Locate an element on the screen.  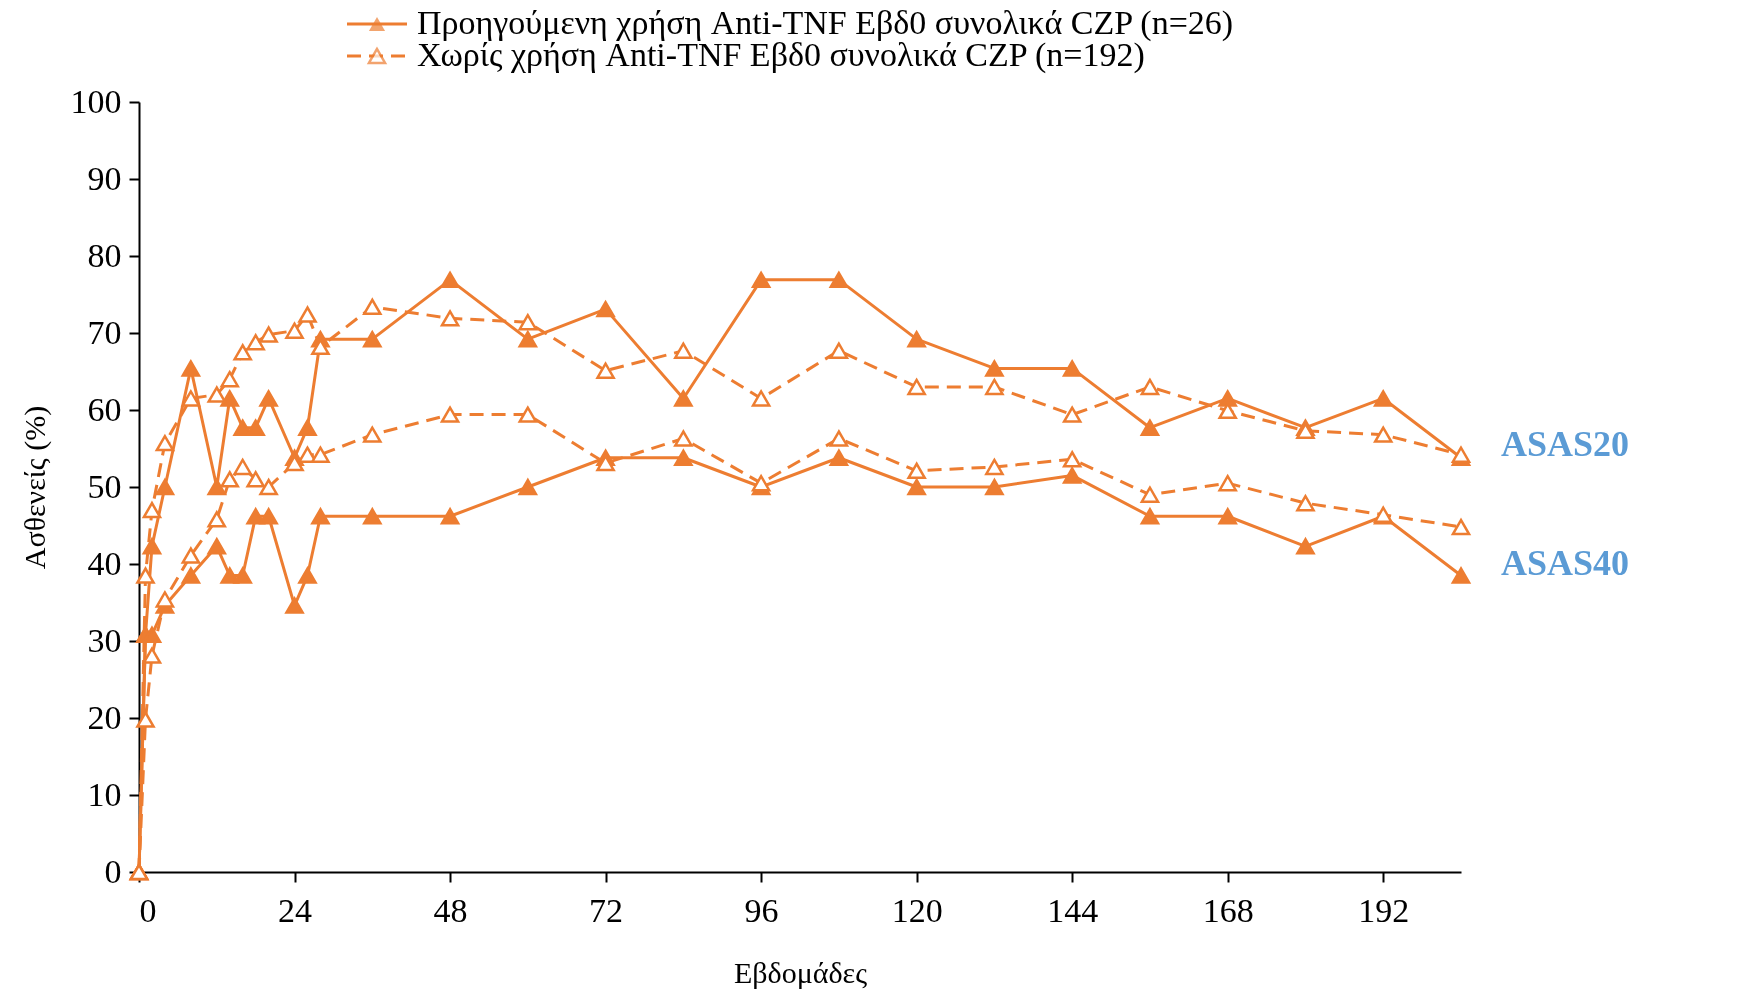
y-tick-label: 0 is located at coordinates (113, 871).